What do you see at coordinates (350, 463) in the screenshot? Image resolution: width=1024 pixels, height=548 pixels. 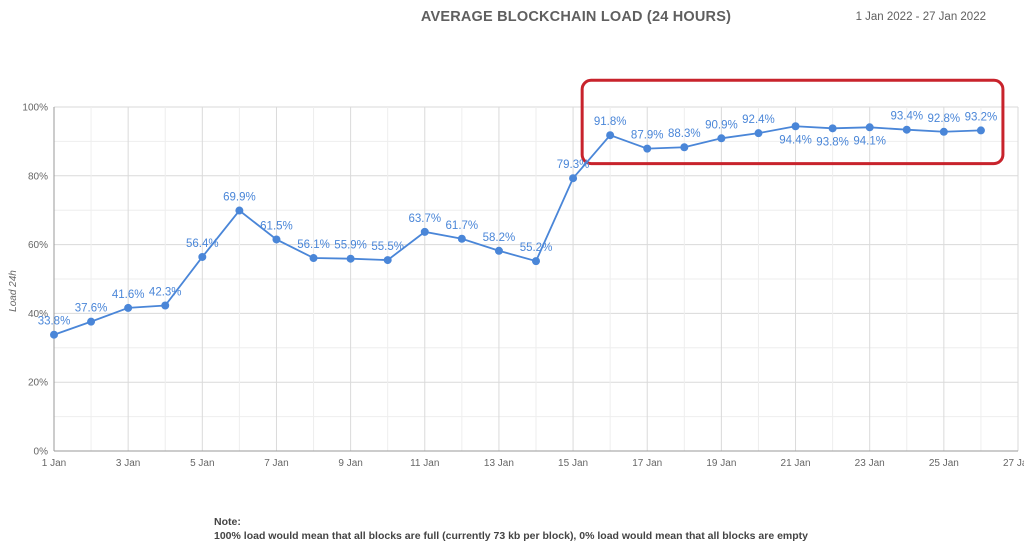 I see `x-tick-label: 9 Jan` at bounding box center [350, 463].